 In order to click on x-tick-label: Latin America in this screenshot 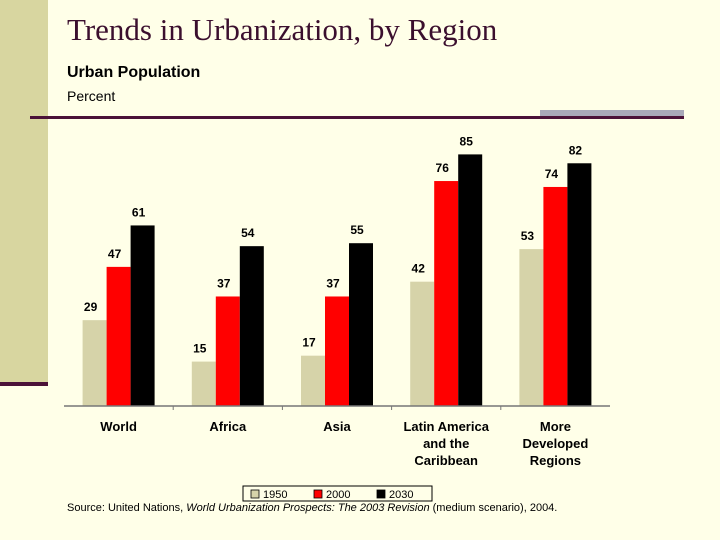, I will do `click(446, 426)`.